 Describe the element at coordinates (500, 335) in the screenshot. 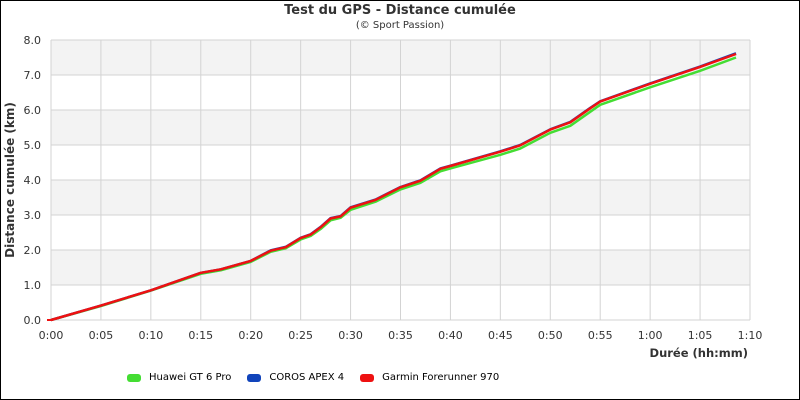

I see `x-tick-label: 0:45` at that location.